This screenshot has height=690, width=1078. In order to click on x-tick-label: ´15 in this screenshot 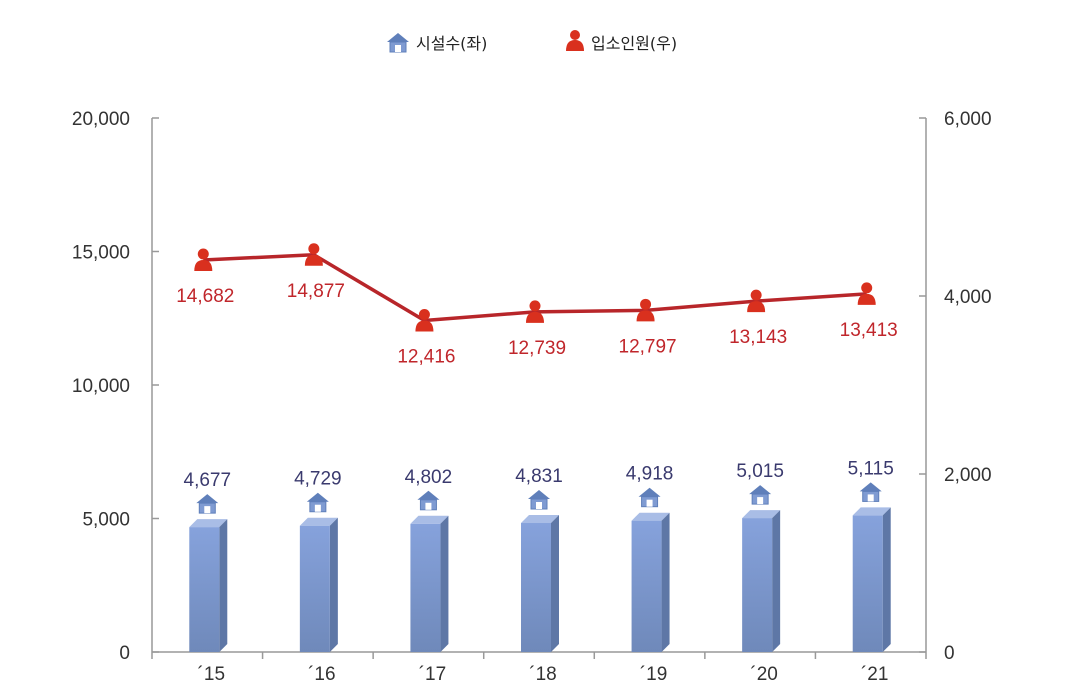, I will do `click(211, 674)`.